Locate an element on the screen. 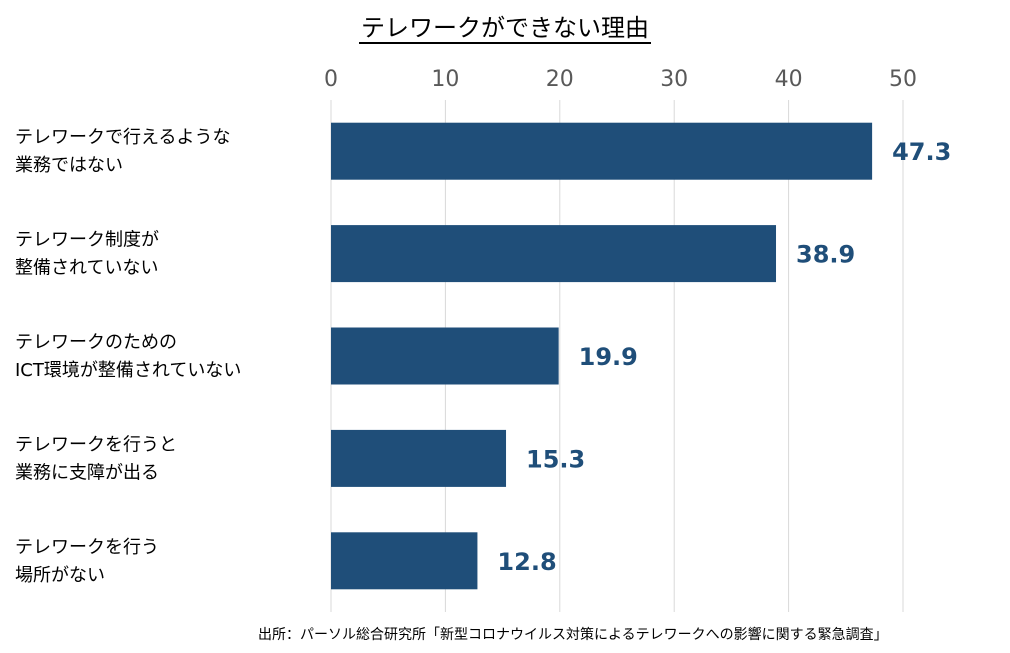 This screenshot has width=1010, height=653. data-label: 38.9 is located at coordinates (825, 255).